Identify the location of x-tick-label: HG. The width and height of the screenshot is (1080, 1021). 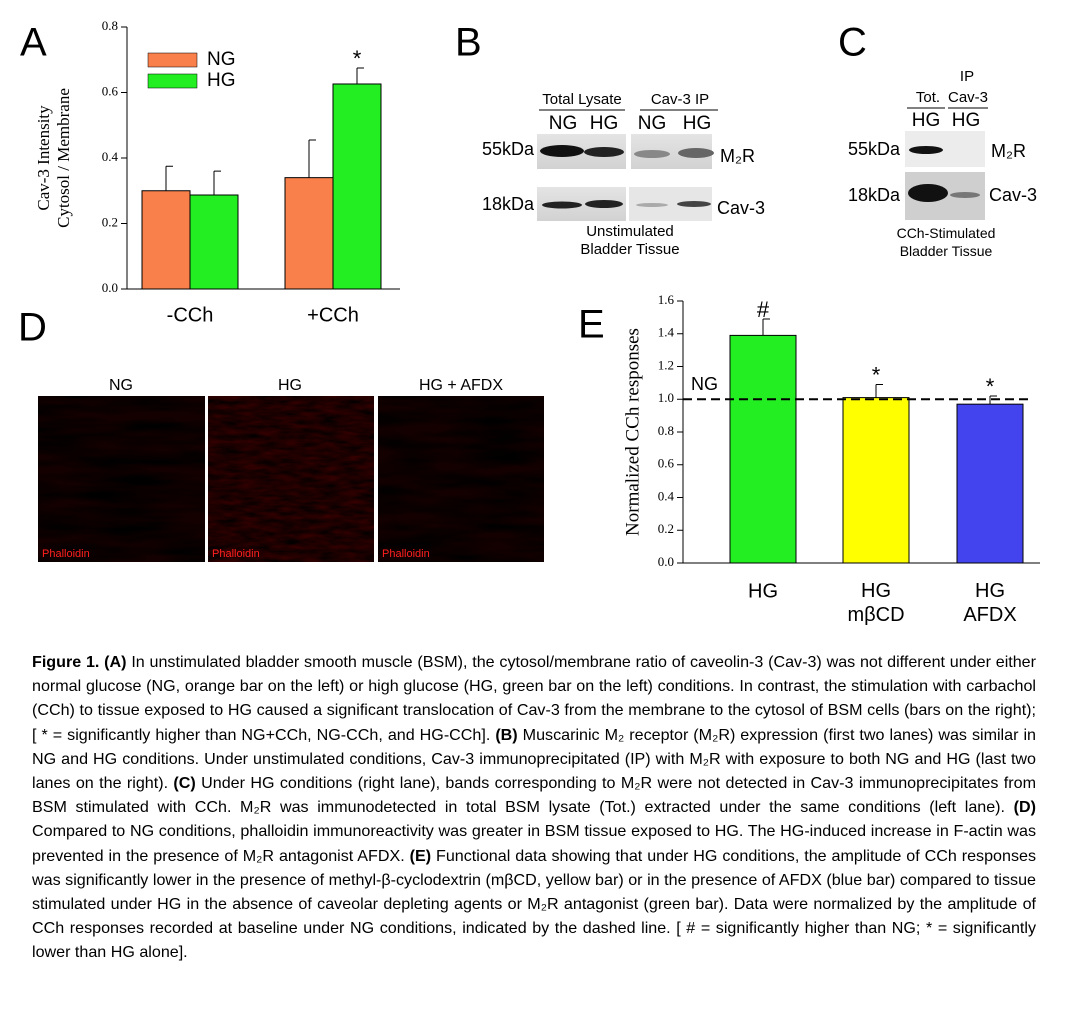
(763, 591).